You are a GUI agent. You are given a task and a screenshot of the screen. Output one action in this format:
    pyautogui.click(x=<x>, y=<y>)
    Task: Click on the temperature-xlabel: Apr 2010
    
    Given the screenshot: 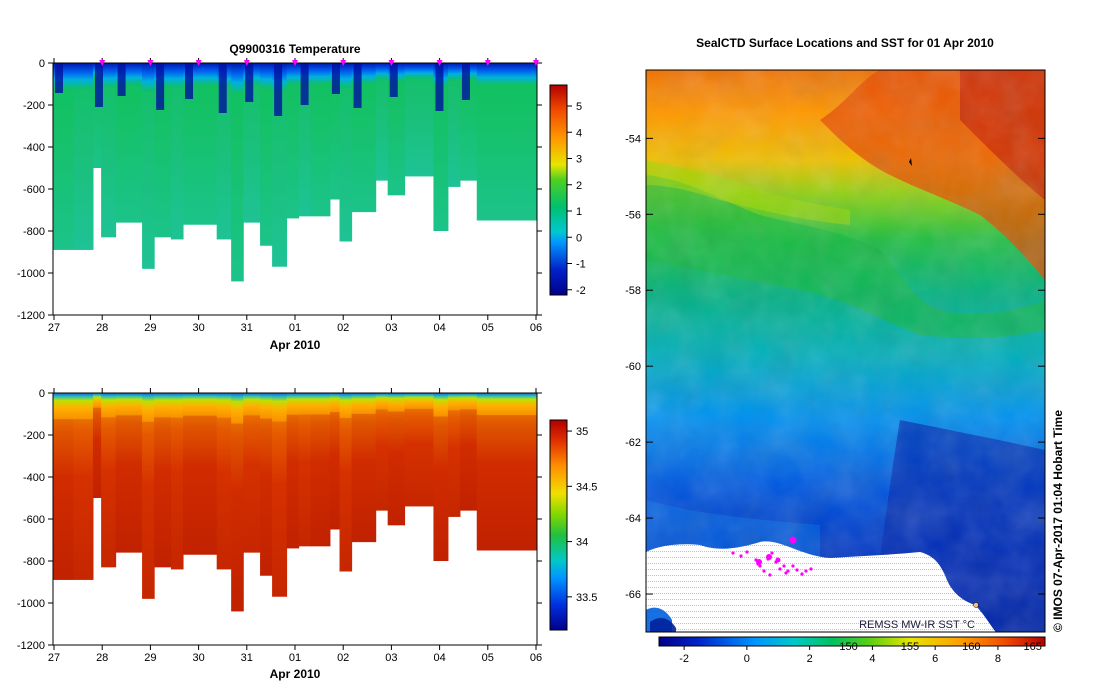 What is the action you would take?
    pyautogui.click(x=295, y=345)
    